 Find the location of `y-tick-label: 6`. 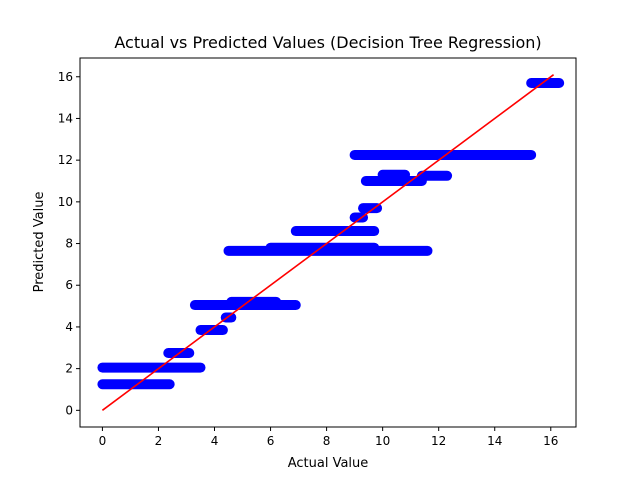

y-tick-label: 6 is located at coordinates (69, 285).